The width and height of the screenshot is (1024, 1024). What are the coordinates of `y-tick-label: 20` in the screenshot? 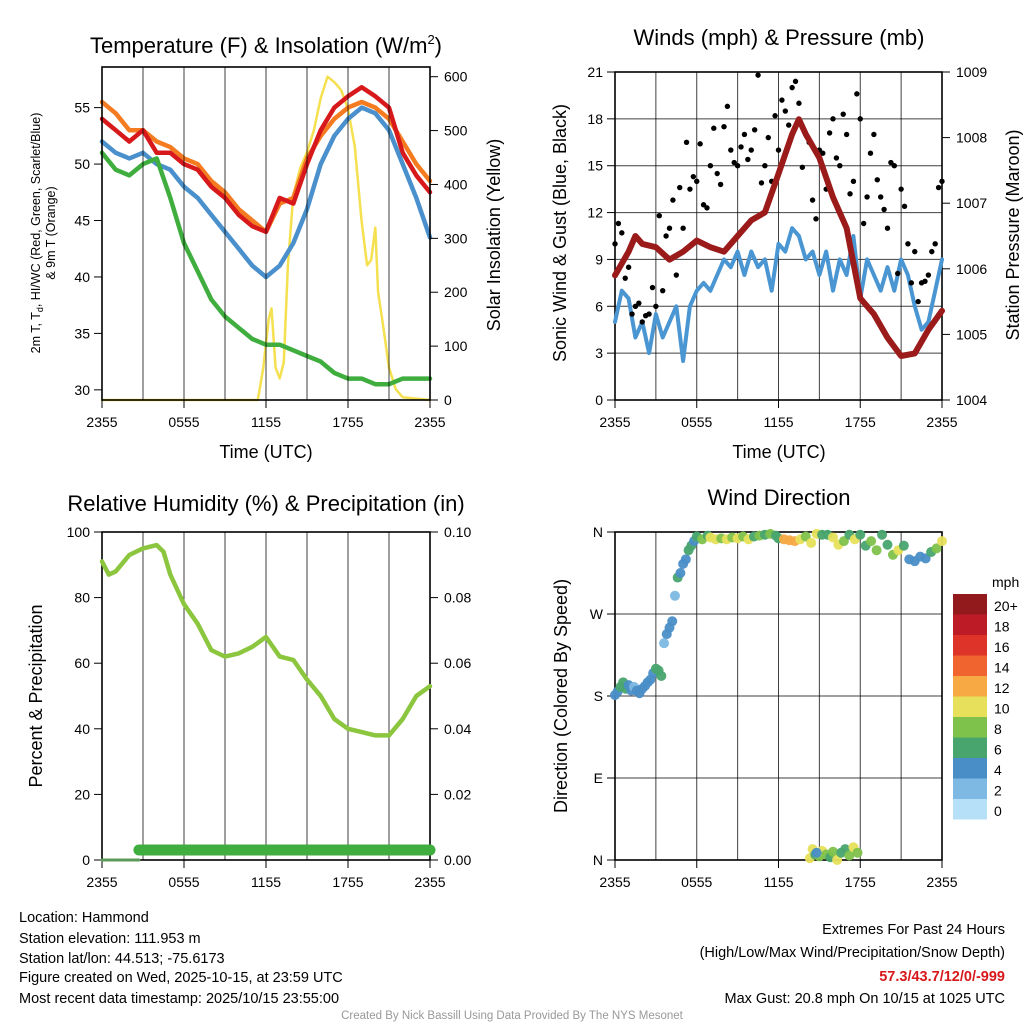 It's located at (82, 794).